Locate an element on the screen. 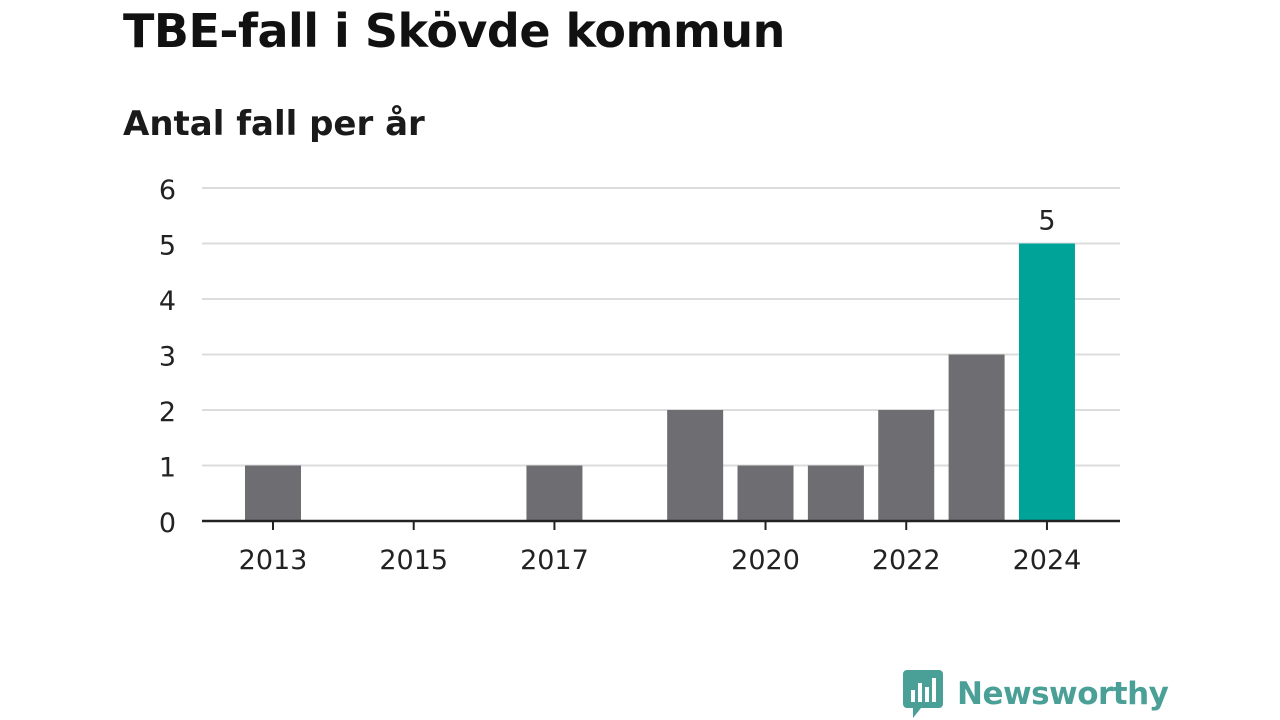 The image size is (1280, 720). x-tick-label: 2020 is located at coordinates (765, 560).